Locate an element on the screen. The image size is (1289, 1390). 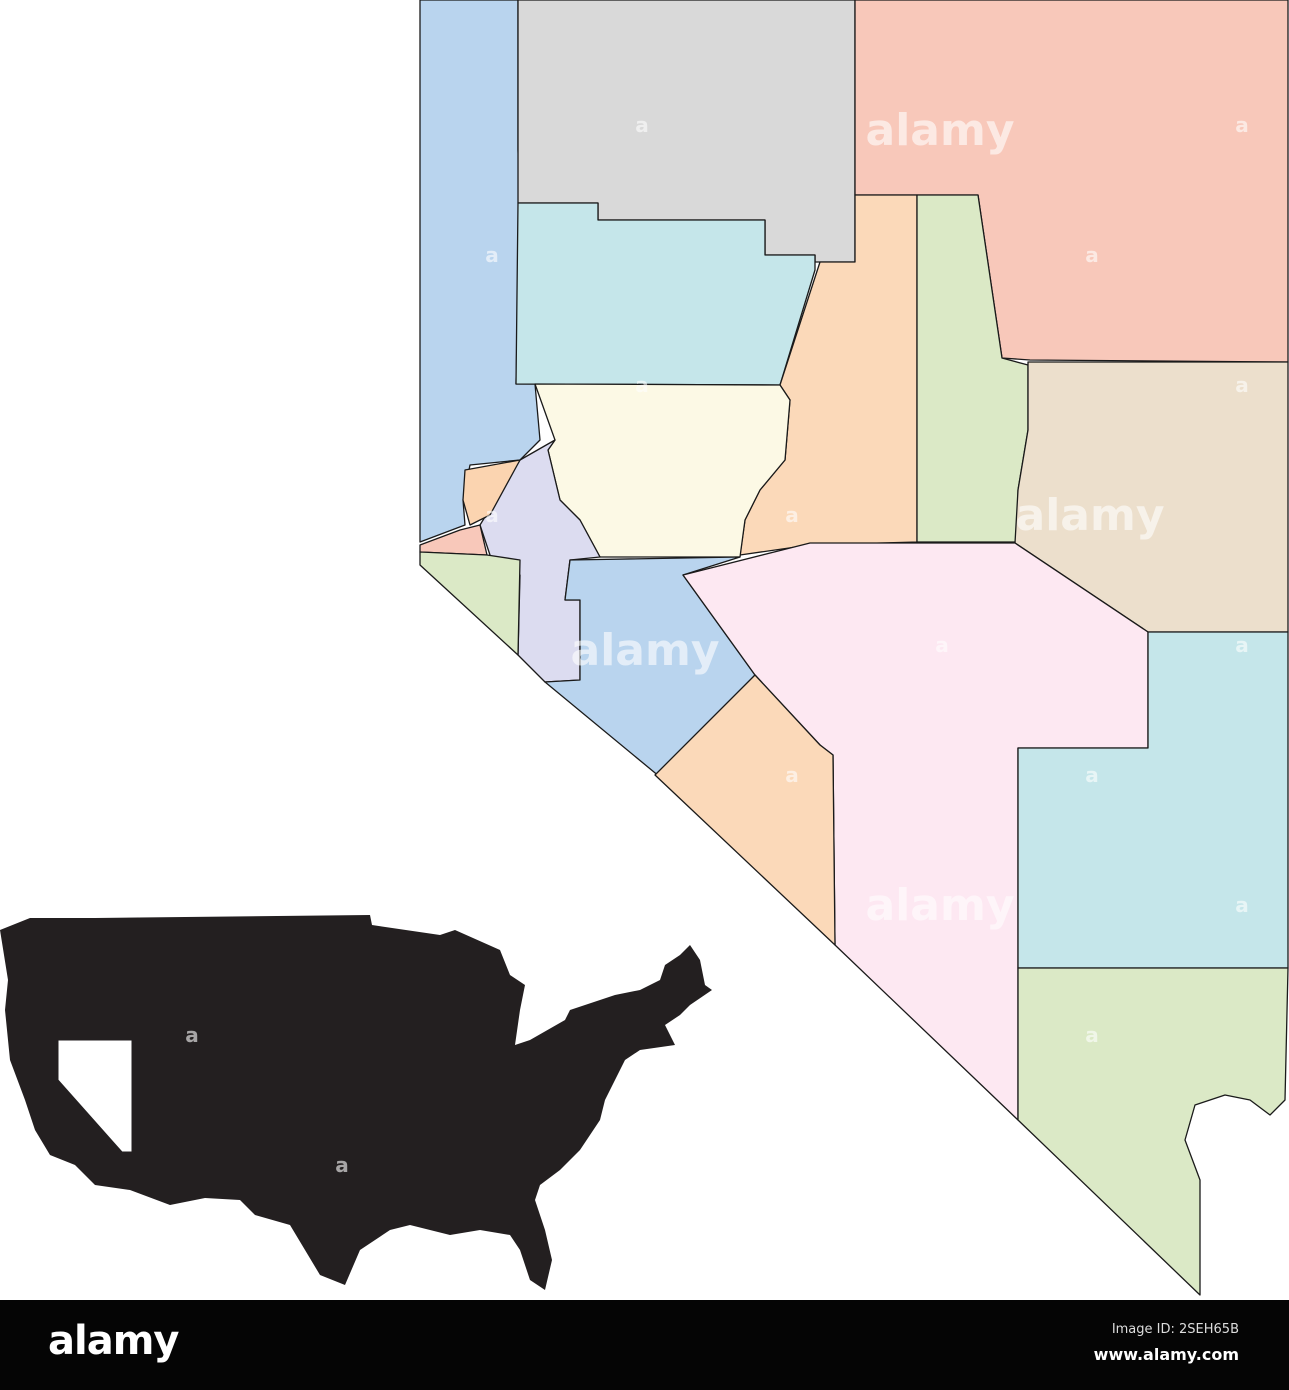
site-url: www.alamy.com is located at coordinates (1166, 1354).